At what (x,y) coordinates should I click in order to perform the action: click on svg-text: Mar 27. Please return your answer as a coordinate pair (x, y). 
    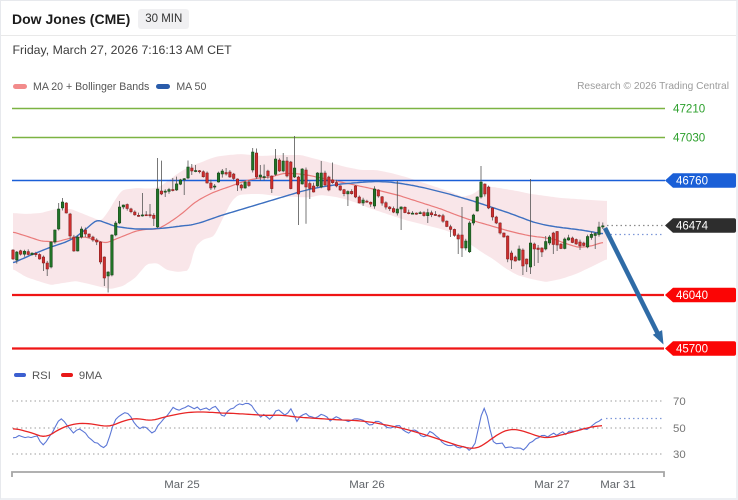
    Looking at the image, I should click on (551, 485).